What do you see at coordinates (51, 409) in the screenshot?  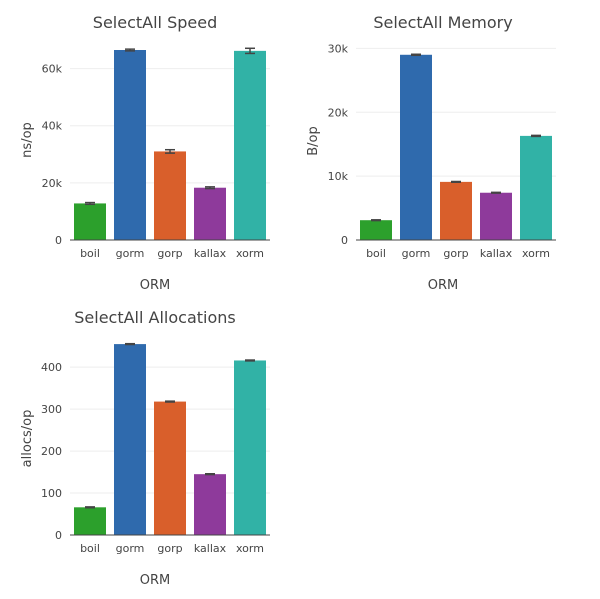 I see `y-tick-label: 300` at bounding box center [51, 409].